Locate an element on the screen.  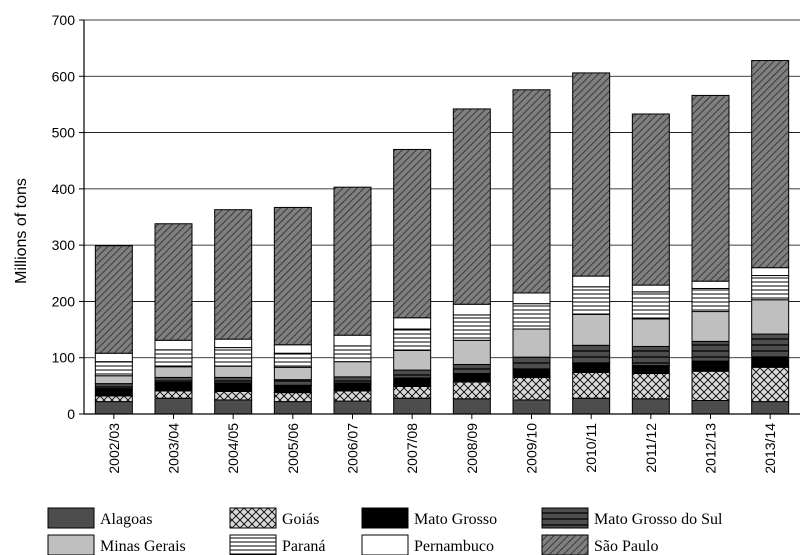
x-tick-label: 2009/10 is located at coordinates (532, 448).